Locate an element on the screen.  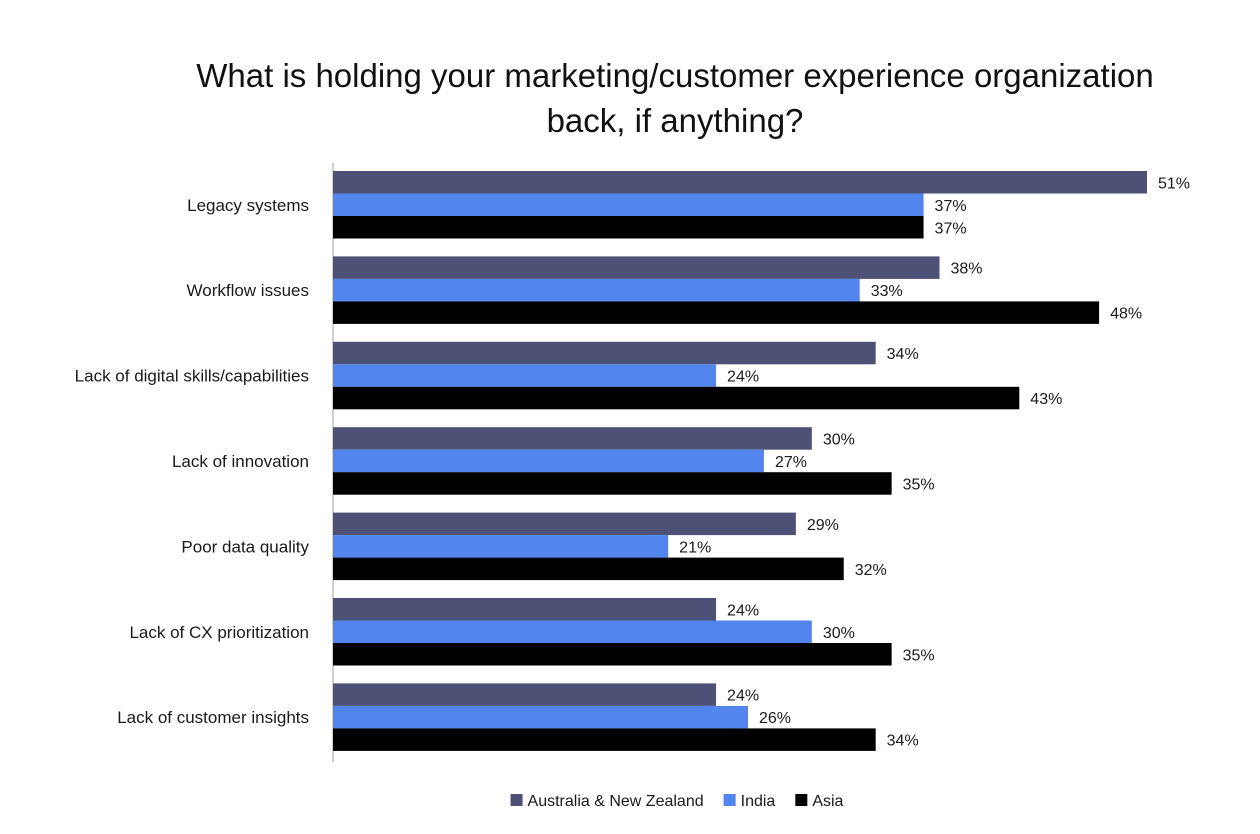
data-label: 21% is located at coordinates (695, 547).